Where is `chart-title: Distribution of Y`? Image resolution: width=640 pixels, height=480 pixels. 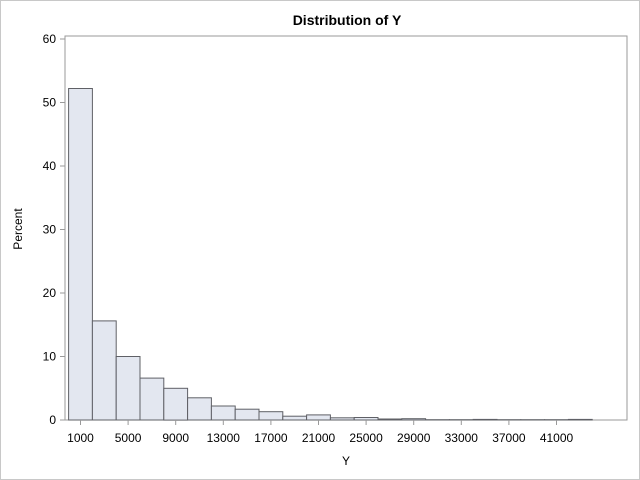 chart-title: Distribution of Y is located at coordinates (347, 20).